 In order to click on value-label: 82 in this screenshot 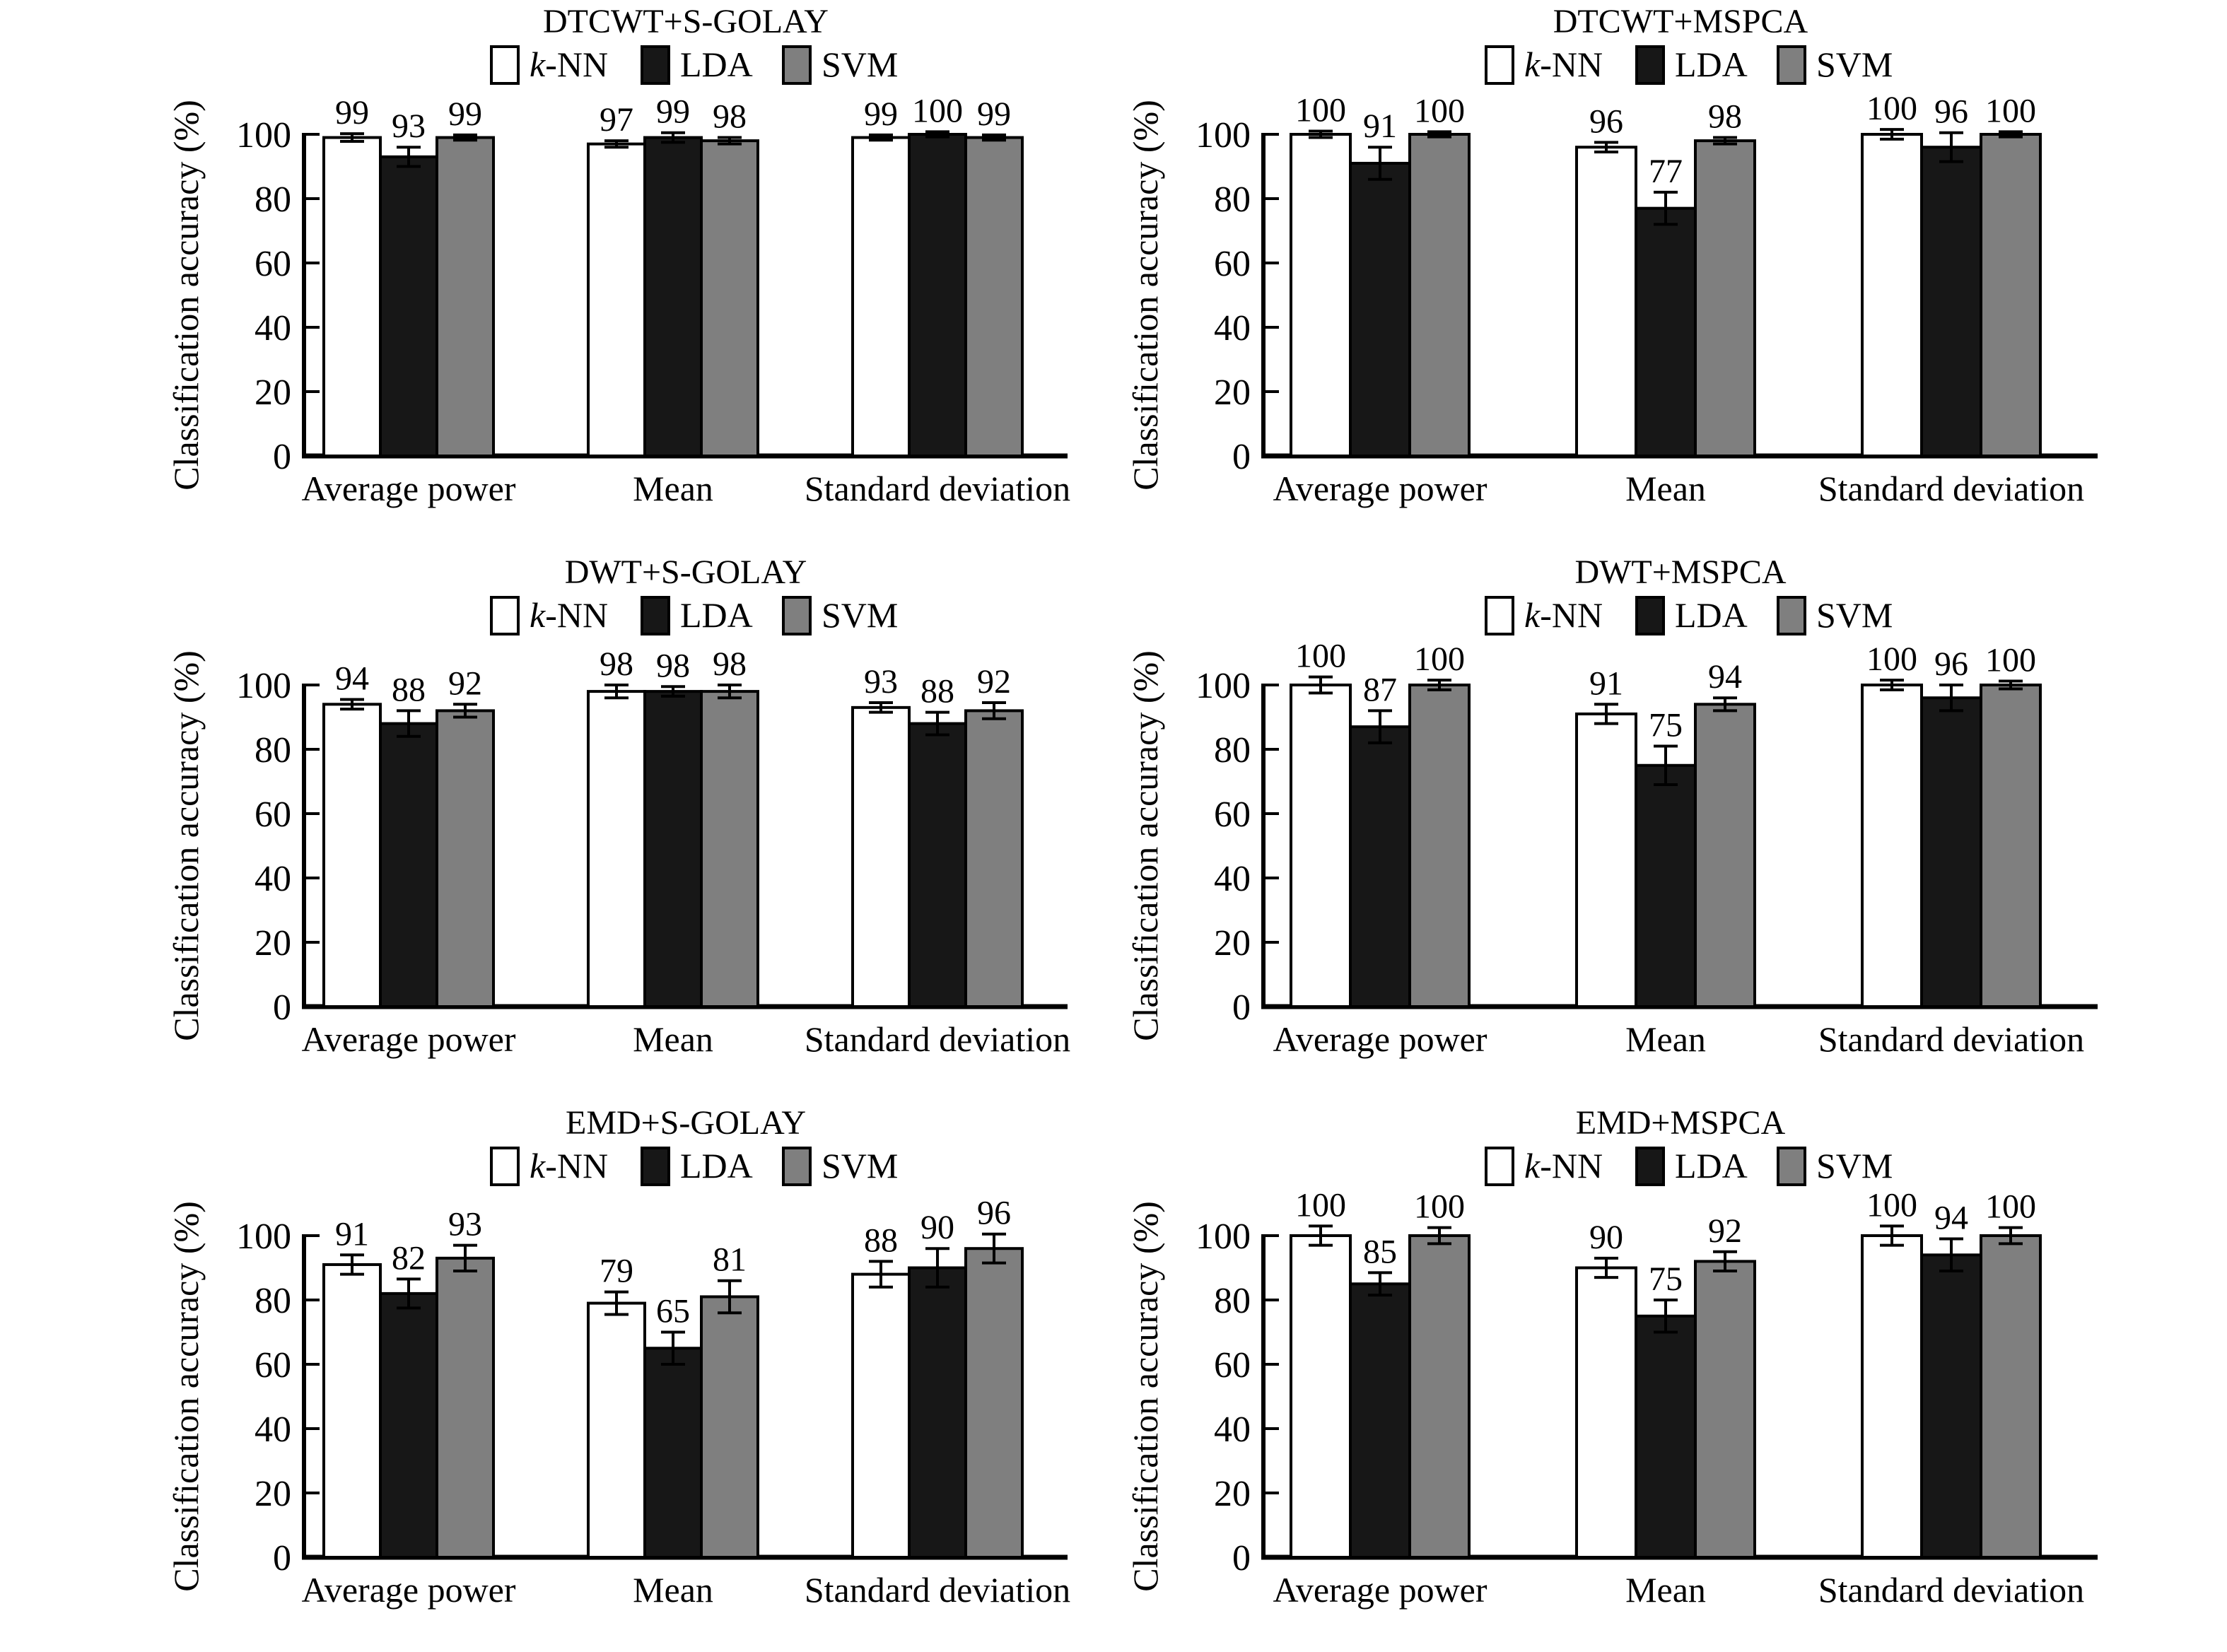, I will do `click(409, 1258)`.